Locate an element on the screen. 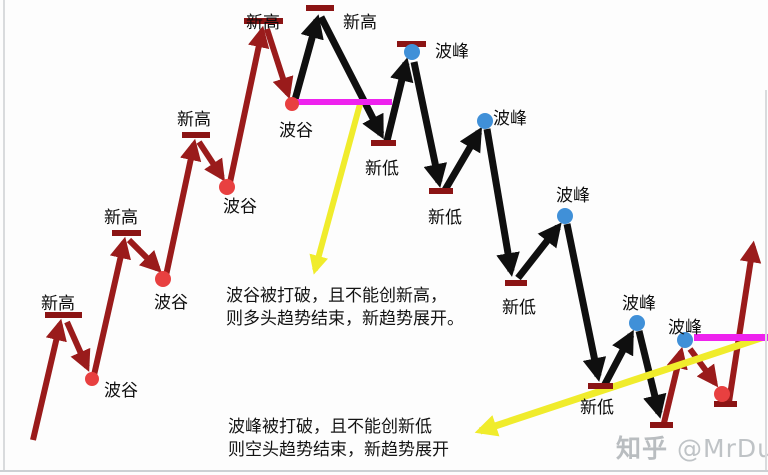  callout-arrow-bear is located at coordinates (620, 385).